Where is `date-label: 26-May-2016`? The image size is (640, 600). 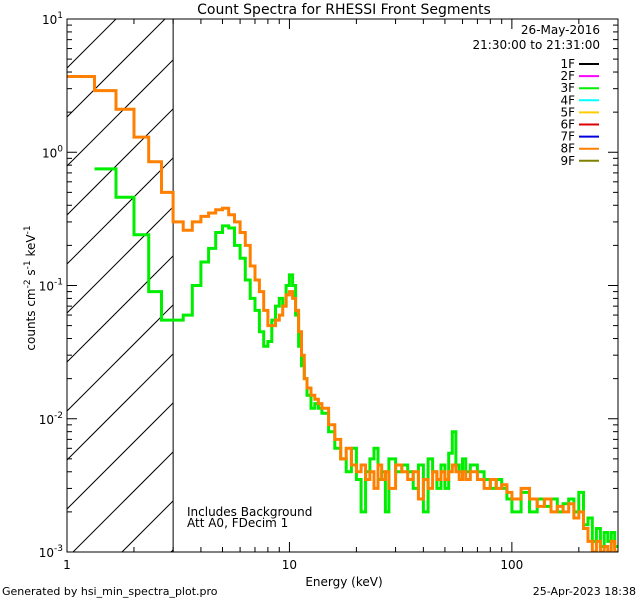 date-label: 26-May-2016 is located at coordinates (560, 30).